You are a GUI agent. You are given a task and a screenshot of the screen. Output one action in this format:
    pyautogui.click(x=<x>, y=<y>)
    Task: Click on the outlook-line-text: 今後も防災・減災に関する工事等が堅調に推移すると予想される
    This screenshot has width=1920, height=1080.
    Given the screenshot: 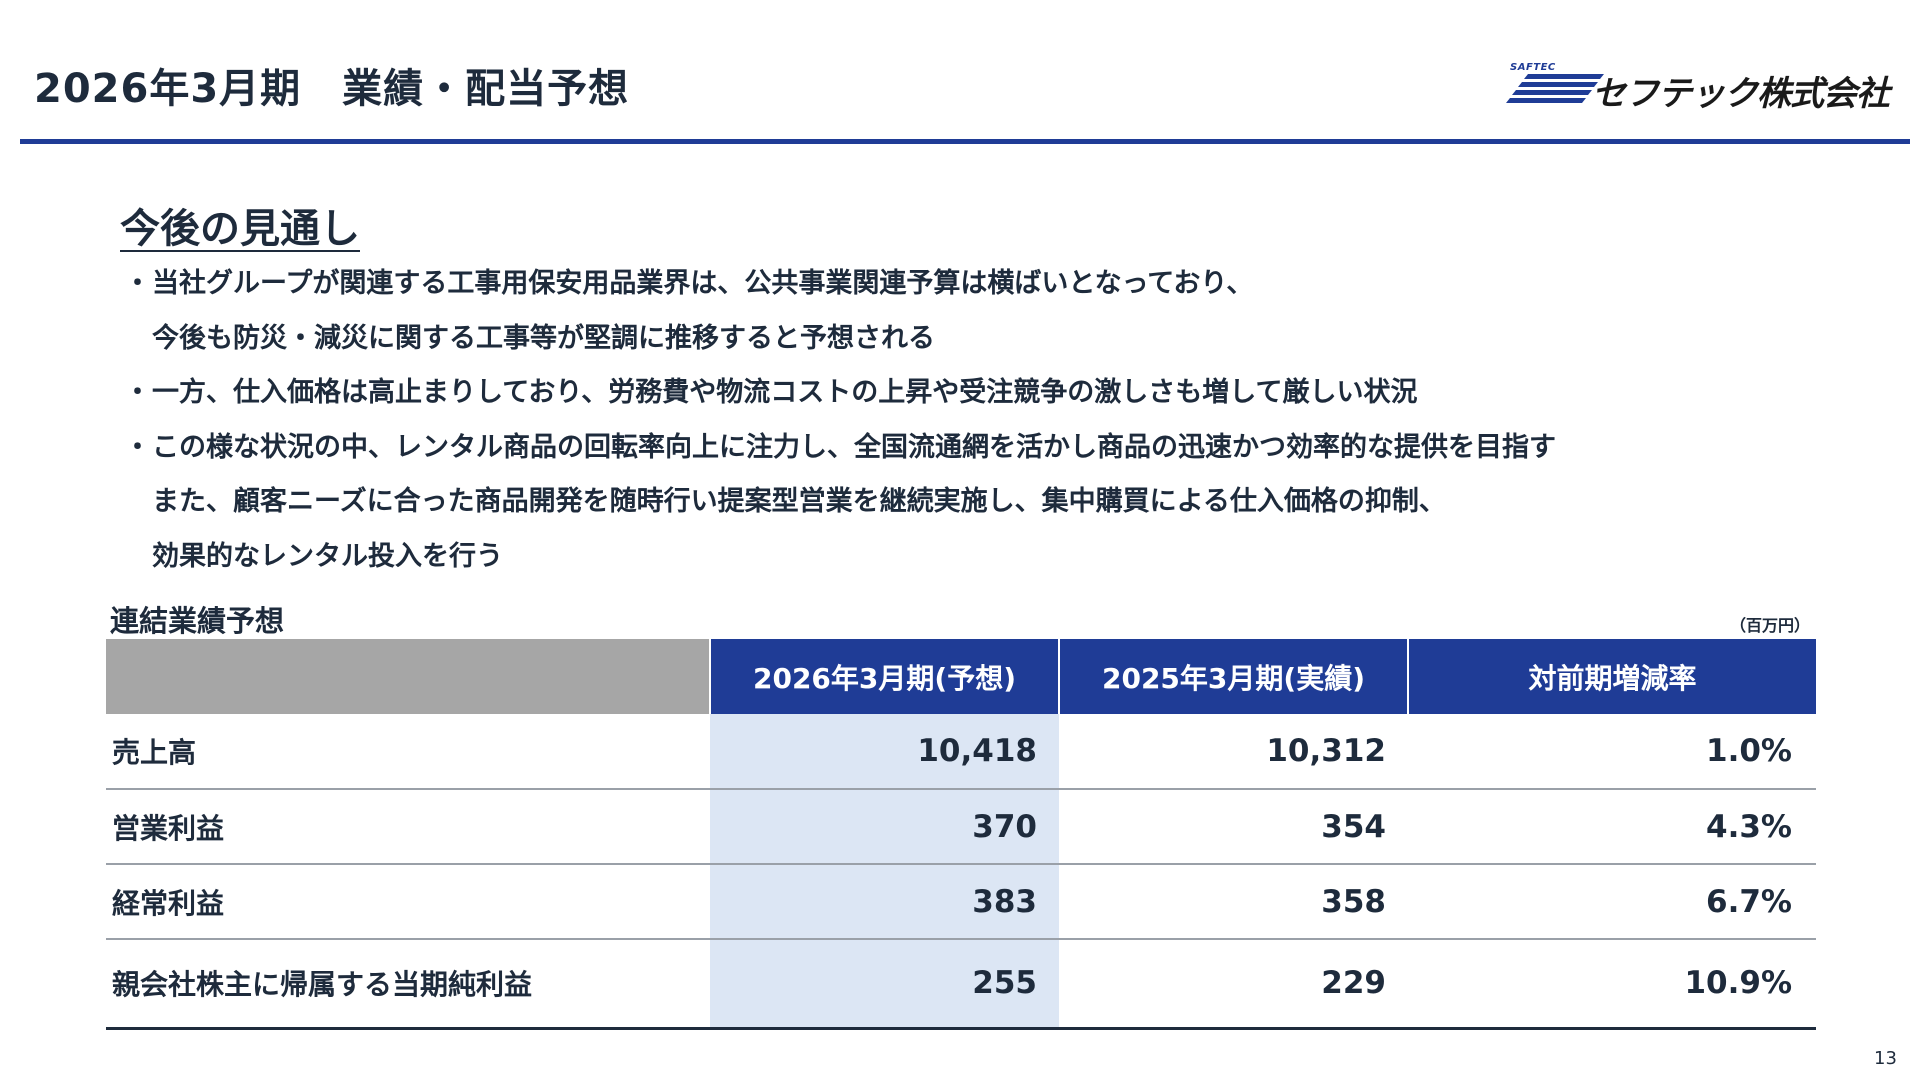 What is the action you would take?
    pyautogui.click(x=543, y=338)
    